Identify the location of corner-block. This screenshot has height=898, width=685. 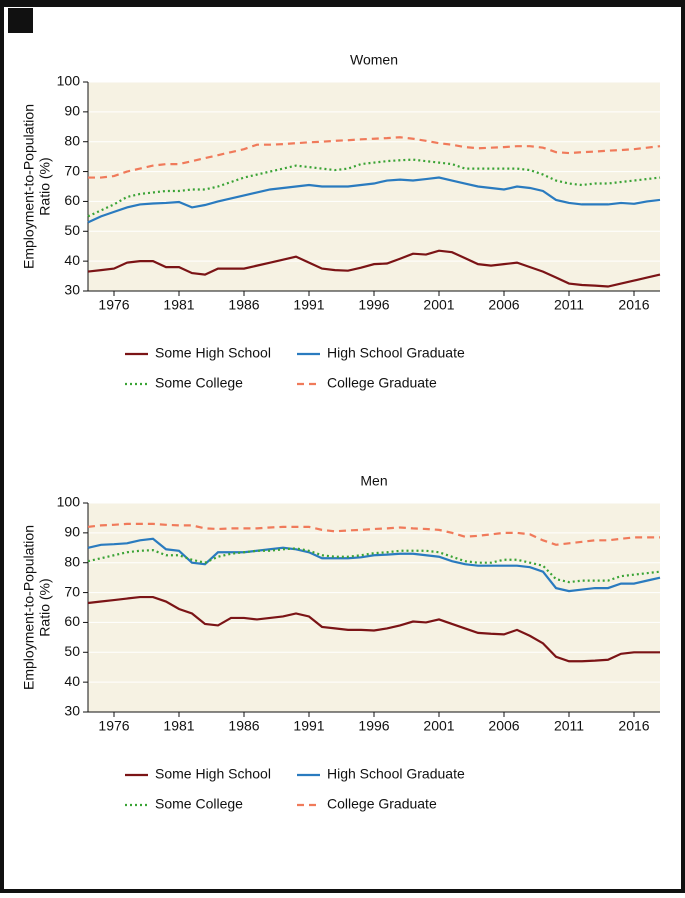
(20, 20).